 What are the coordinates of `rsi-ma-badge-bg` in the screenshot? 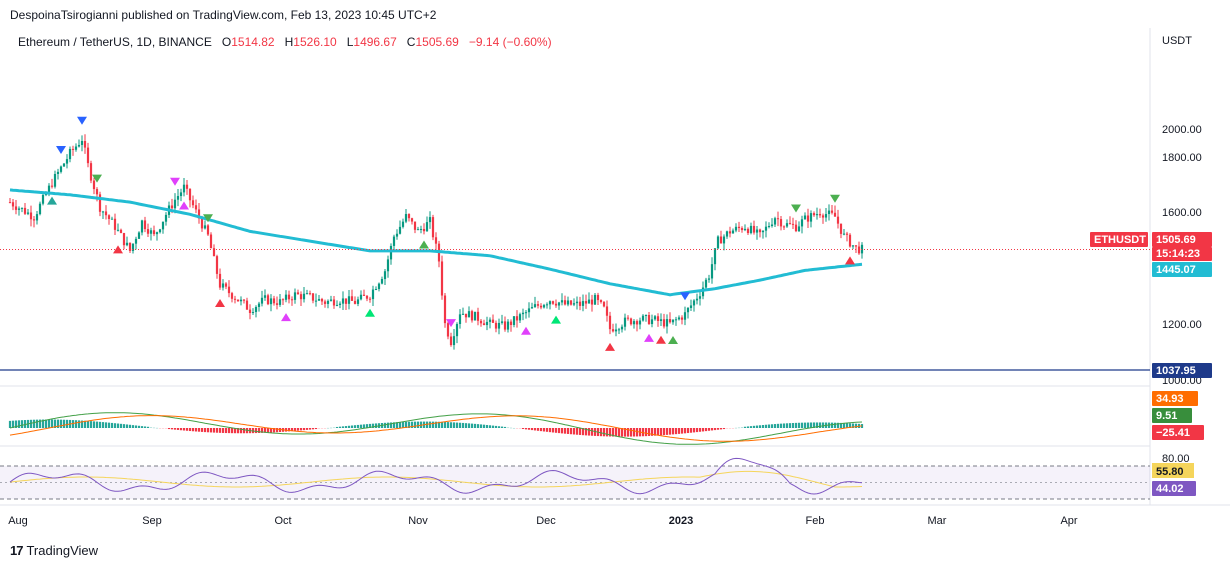 It's located at (1173, 470).